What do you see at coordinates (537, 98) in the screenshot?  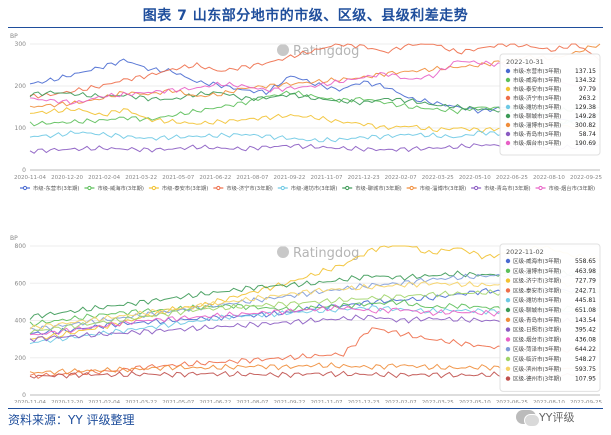 I see `tooltip-label: 市级-济宁市(3年期)` at bounding box center [537, 98].